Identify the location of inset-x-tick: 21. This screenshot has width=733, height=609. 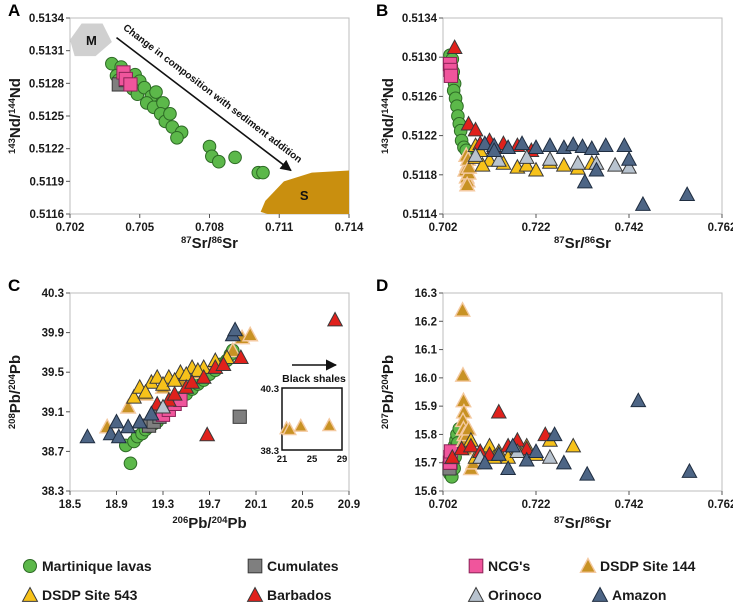
(282, 459).